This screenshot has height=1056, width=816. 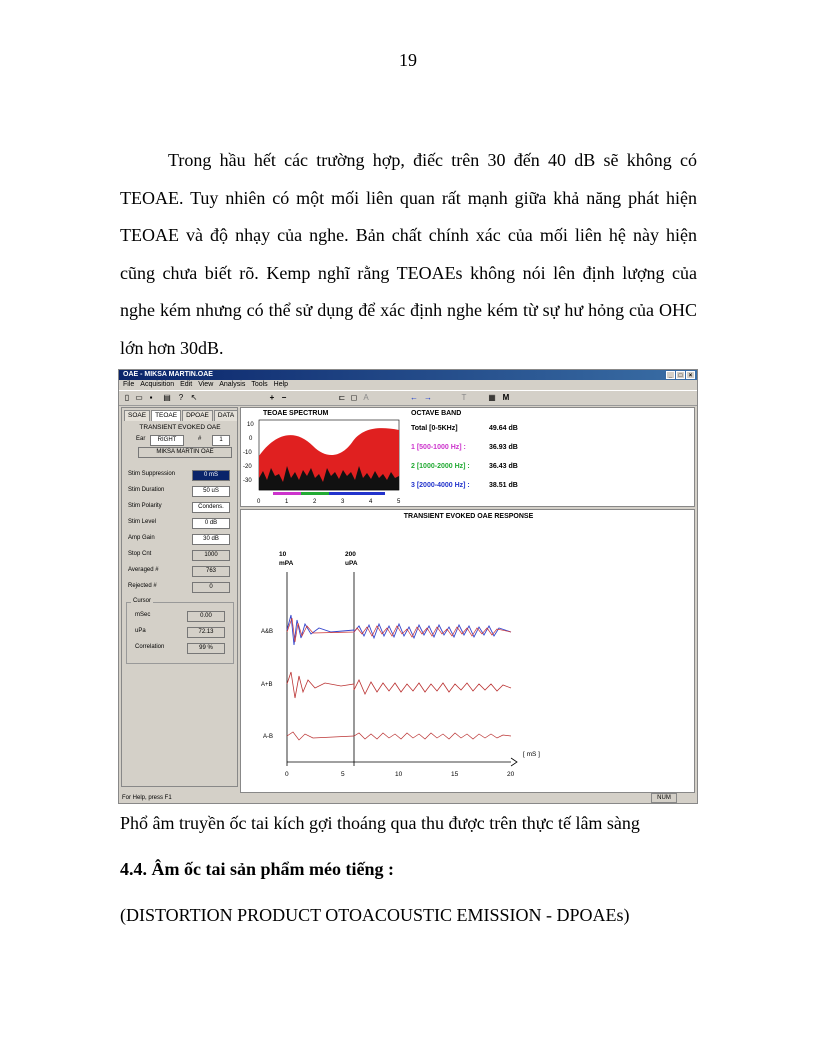 What do you see at coordinates (247, 467) in the screenshot?
I see `y-tick: -20` at bounding box center [247, 467].